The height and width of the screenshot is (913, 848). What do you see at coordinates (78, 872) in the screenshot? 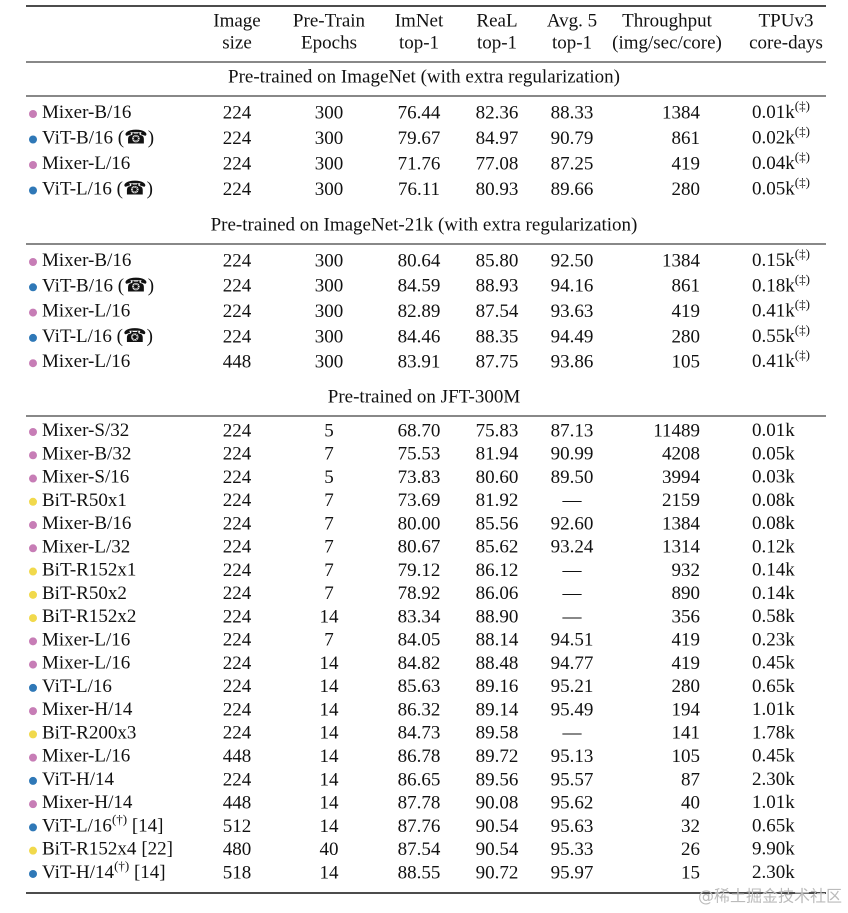
I see `name: ViT-H/14` at bounding box center [78, 872].